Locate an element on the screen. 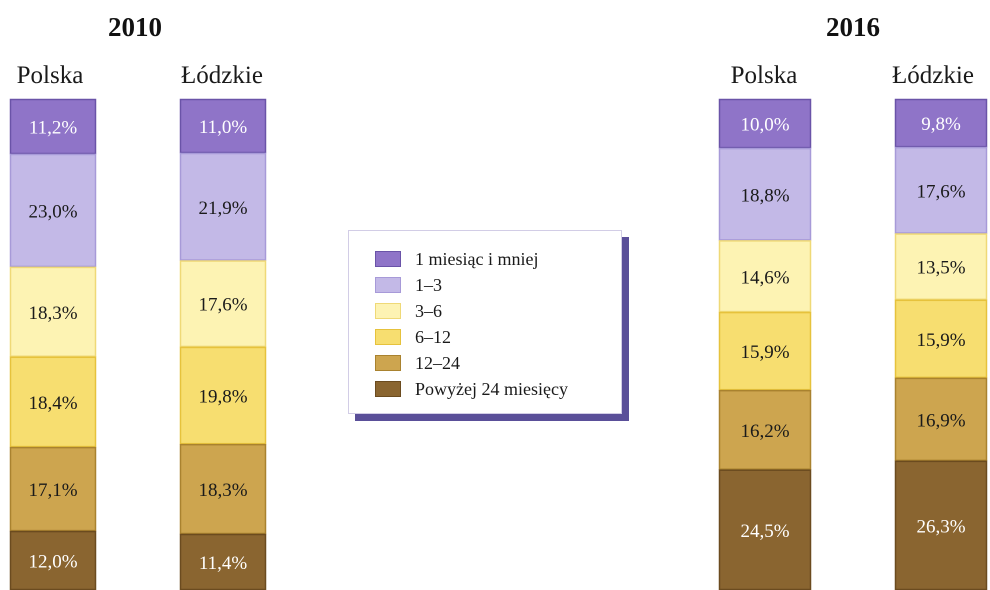 The image size is (990, 590). legend-item-1-3: 1–3 is located at coordinates (408, 285).